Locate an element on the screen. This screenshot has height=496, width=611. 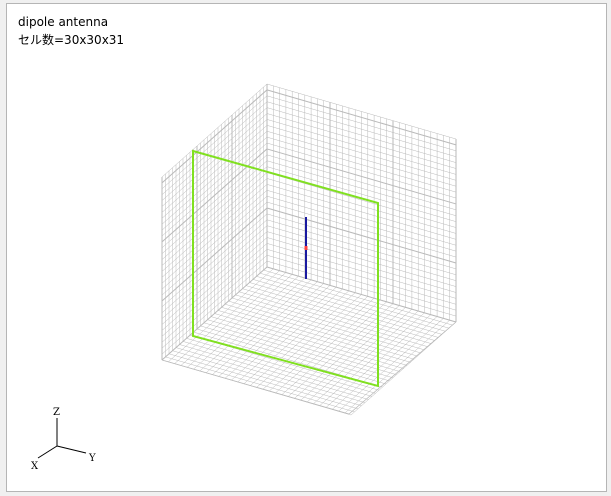
x-axis is located at coordinates (47, 452).